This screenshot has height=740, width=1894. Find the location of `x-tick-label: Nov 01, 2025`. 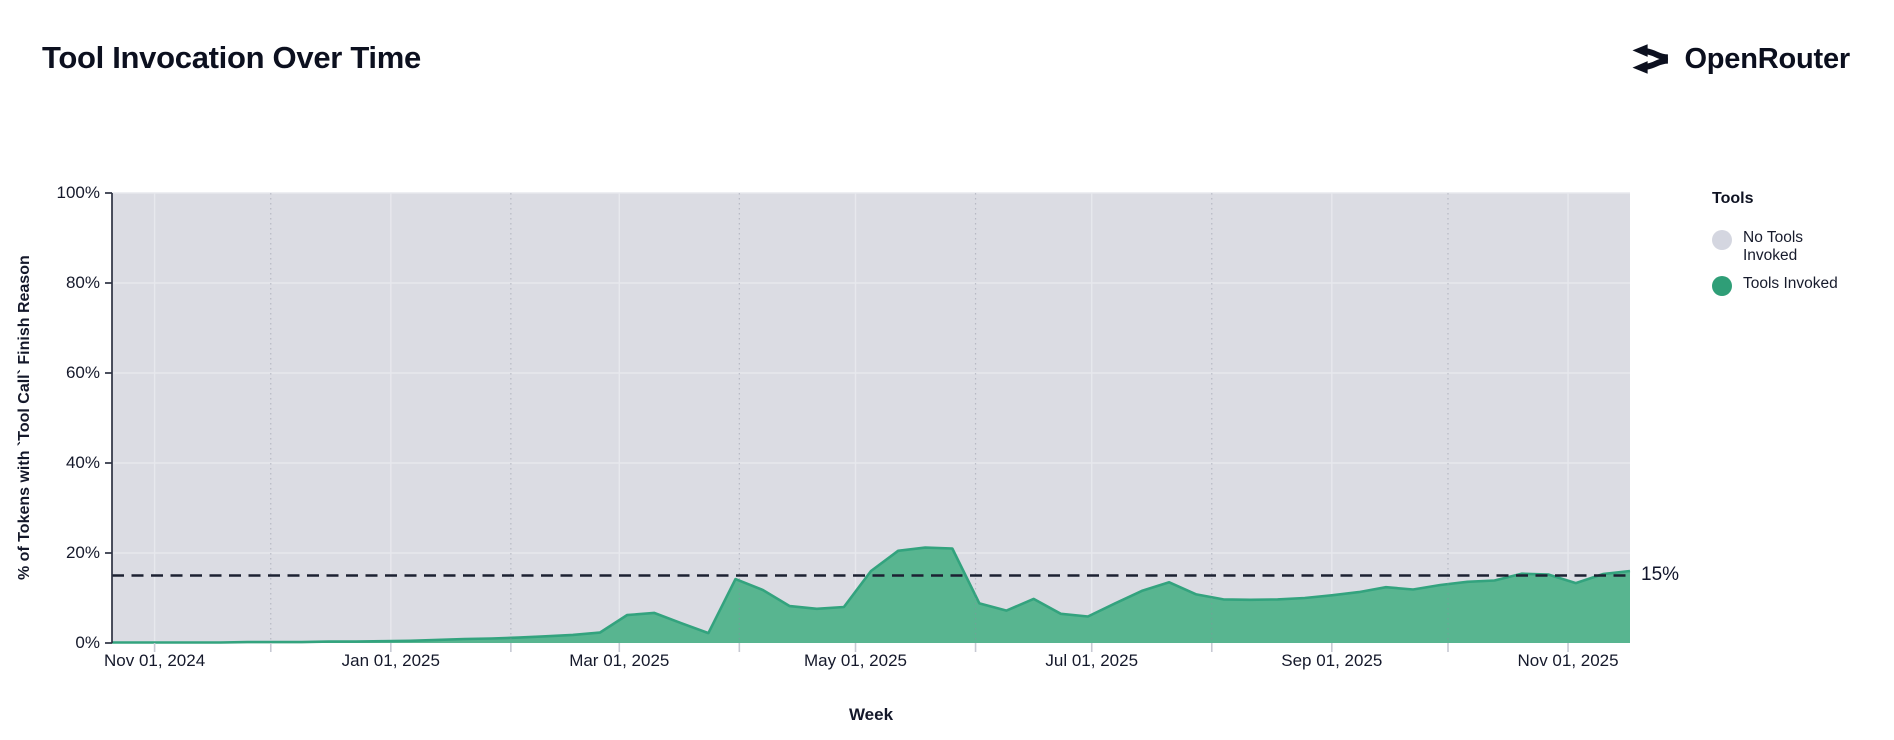

x-tick-label: Nov 01, 2025 is located at coordinates (1568, 660).